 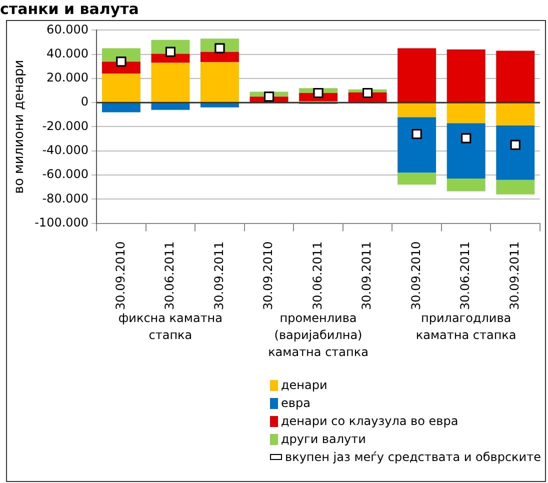 I want to click on text: прилагодлива каматна стапка, so click(x=466, y=327).